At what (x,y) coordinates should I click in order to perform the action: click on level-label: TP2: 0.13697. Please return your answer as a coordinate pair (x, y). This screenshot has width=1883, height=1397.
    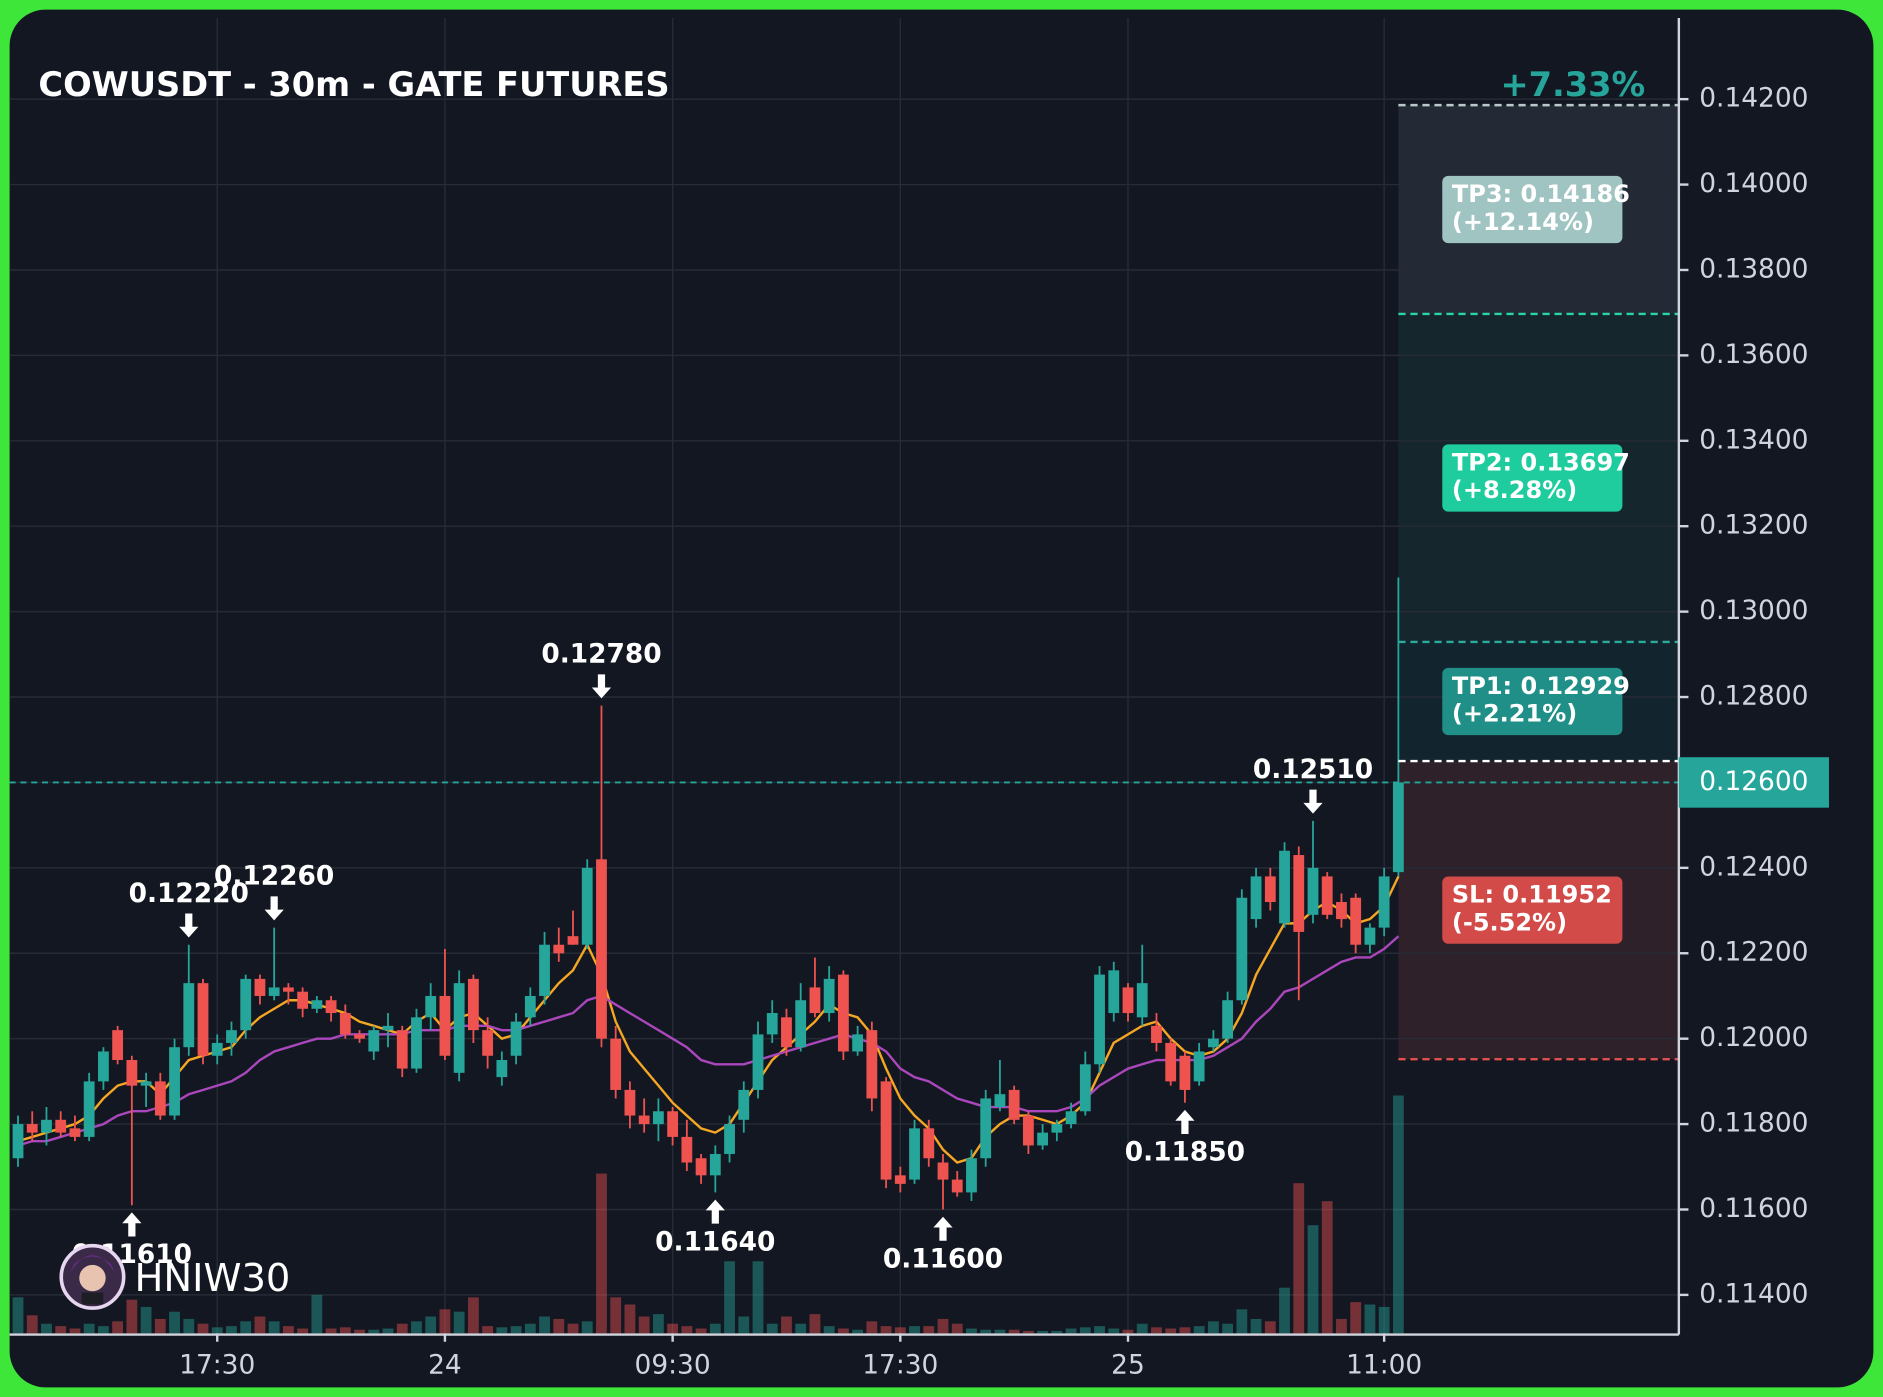
    Looking at the image, I should click on (1541, 463).